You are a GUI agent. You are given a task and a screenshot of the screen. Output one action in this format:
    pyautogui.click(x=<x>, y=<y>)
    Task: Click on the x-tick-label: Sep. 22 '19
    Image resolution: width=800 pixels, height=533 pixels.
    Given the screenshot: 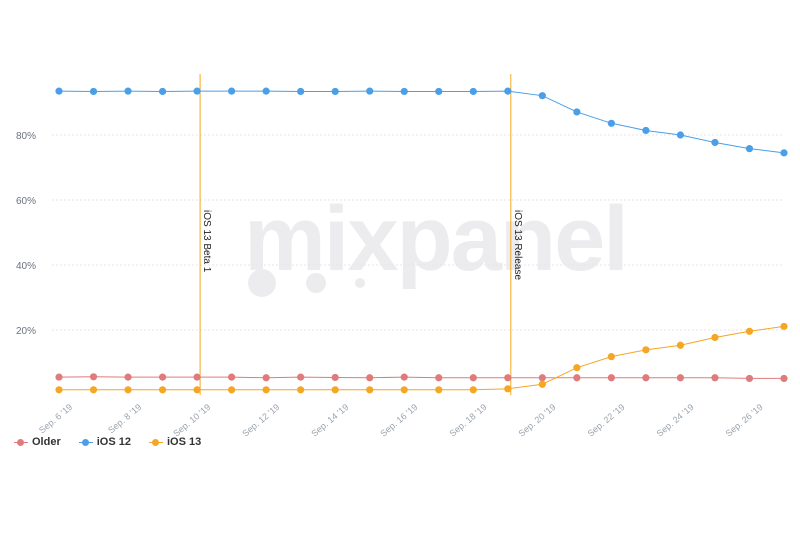 What is the action you would take?
    pyautogui.click(x=606, y=420)
    